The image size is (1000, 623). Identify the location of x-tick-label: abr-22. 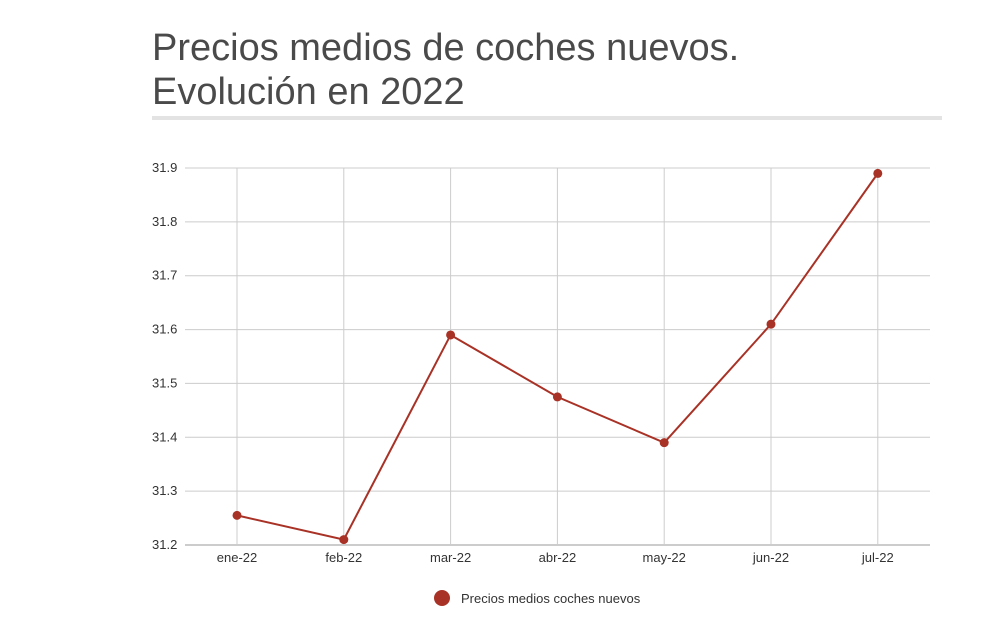
(558, 557).